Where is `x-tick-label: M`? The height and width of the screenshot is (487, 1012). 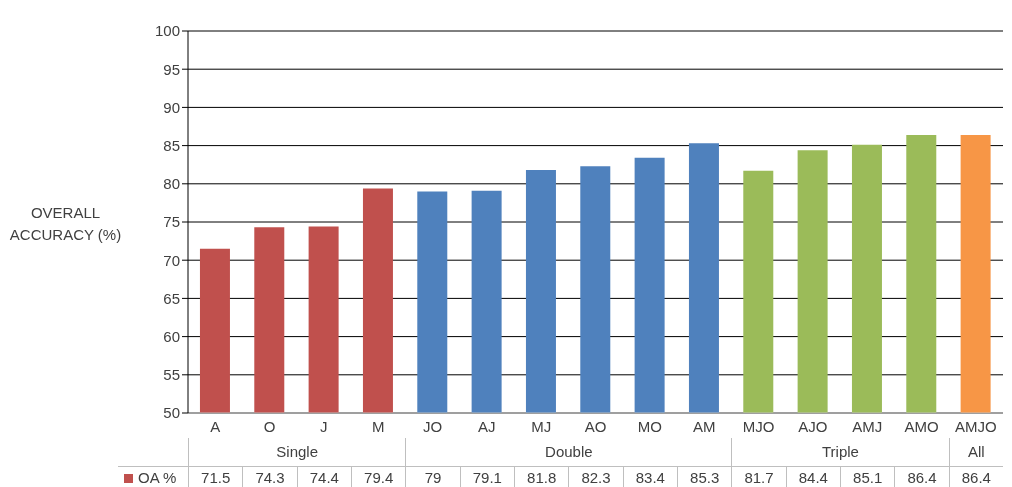 x-tick-label: M is located at coordinates (378, 426).